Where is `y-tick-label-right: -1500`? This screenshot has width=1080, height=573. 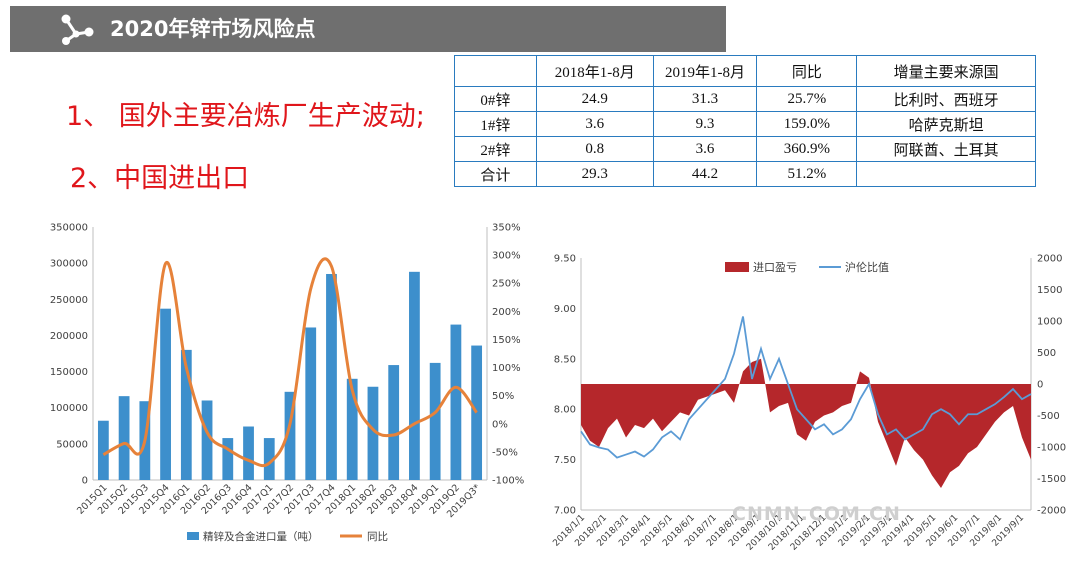
y-tick-label-right: -1500 is located at coordinates (1051, 479).